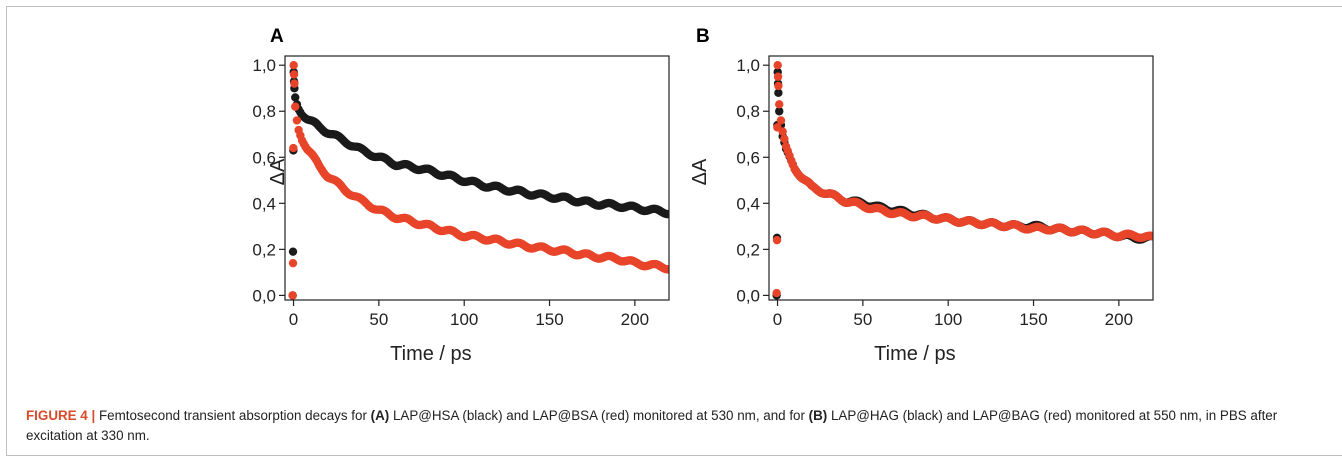 This screenshot has height=459, width=1342. Describe the element at coordinates (818, 415) in the screenshot. I see `caption-ref-b: (B)` at that location.